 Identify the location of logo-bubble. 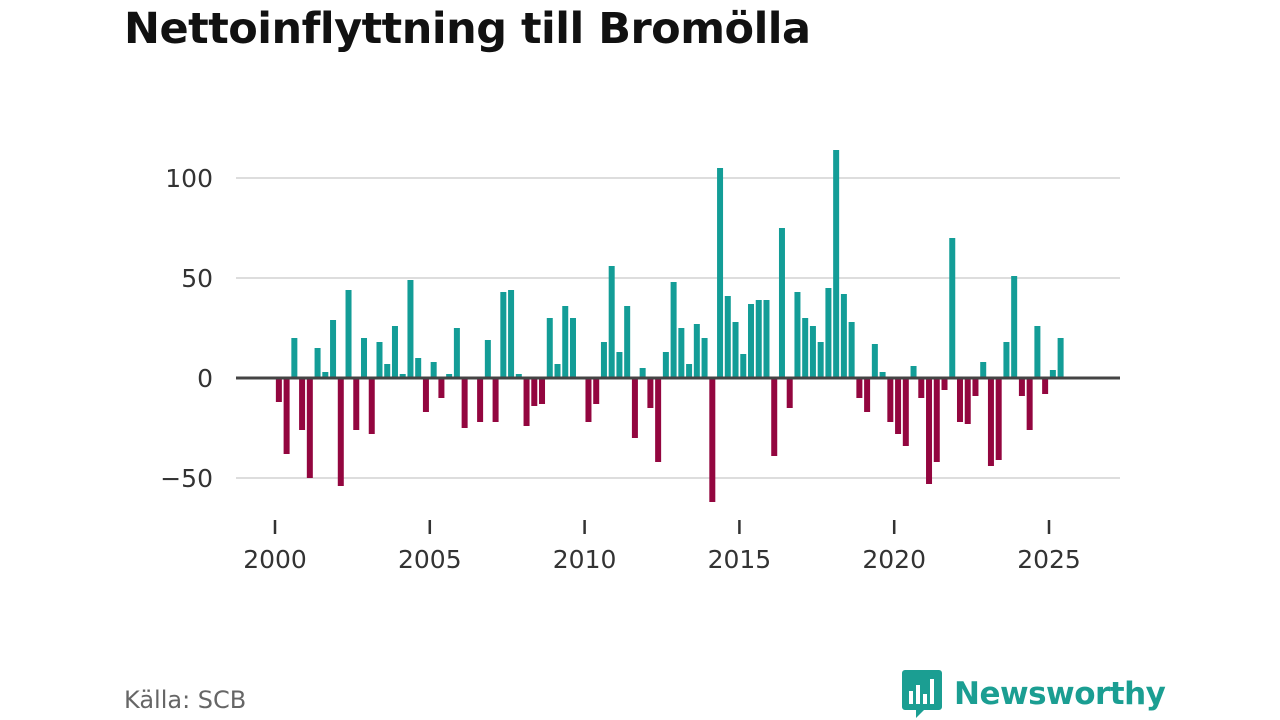
(922, 694).